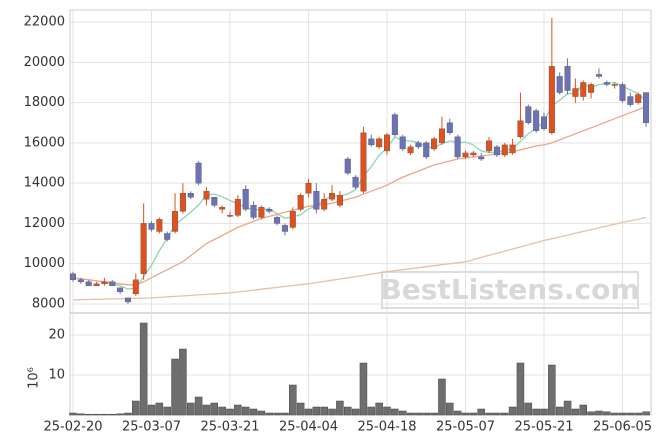 The height and width of the screenshot is (448, 671). What do you see at coordinates (48, 303) in the screenshot?
I see `y-tick-label: 8000` at bounding box center [48, 303].